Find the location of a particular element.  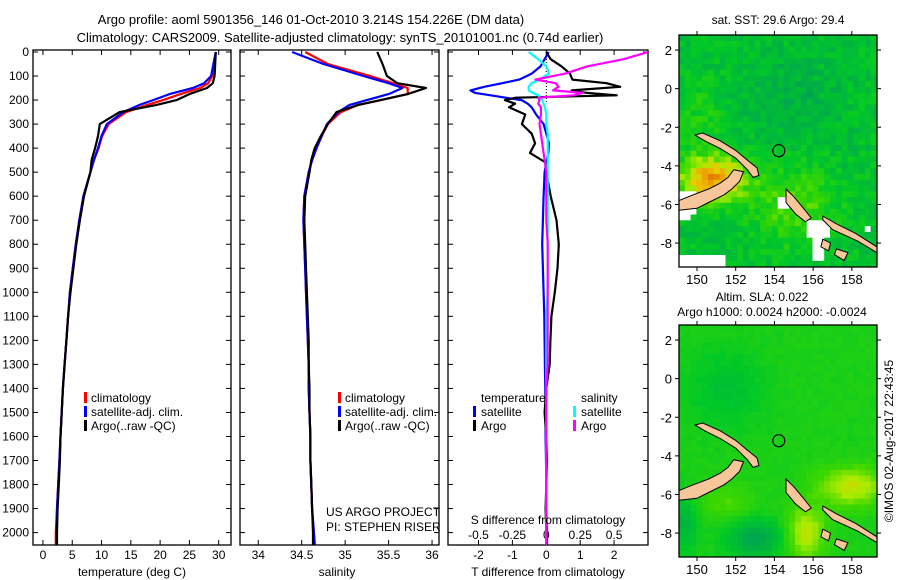

legend-swatch-t-satellite is located at coordinates (474, 411).